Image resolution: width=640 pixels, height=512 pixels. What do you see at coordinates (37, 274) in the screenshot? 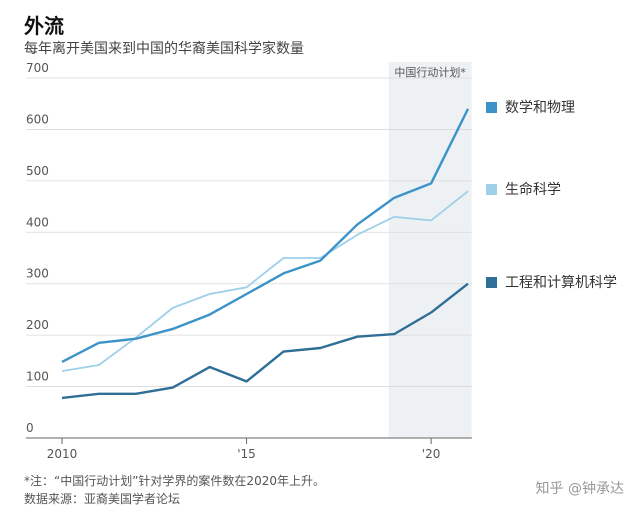
I see `y-tick-label: 300` at bounding box center [37, 274].